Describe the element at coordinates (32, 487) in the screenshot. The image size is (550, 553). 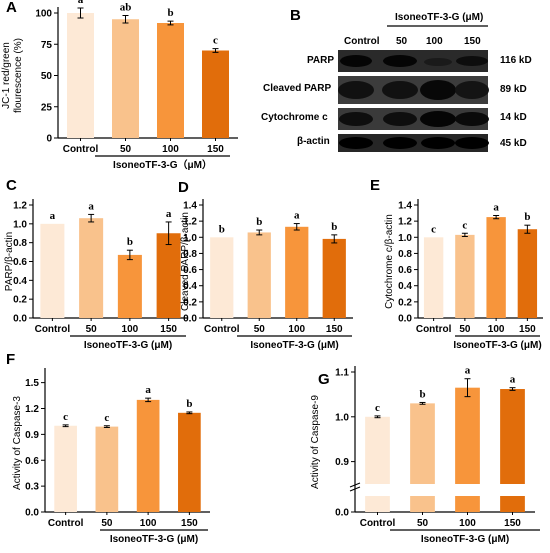
I see `y-tick-label: 0.3` at that location.